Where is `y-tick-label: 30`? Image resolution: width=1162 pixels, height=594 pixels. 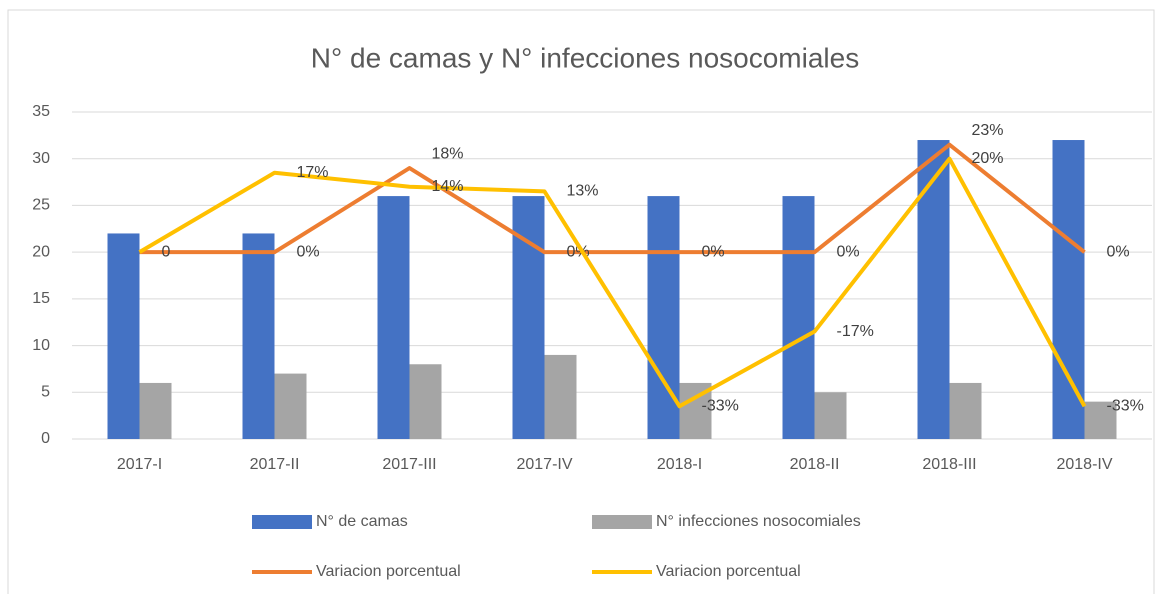
y-tick-label: 30 is located at coordinates (41, 158).